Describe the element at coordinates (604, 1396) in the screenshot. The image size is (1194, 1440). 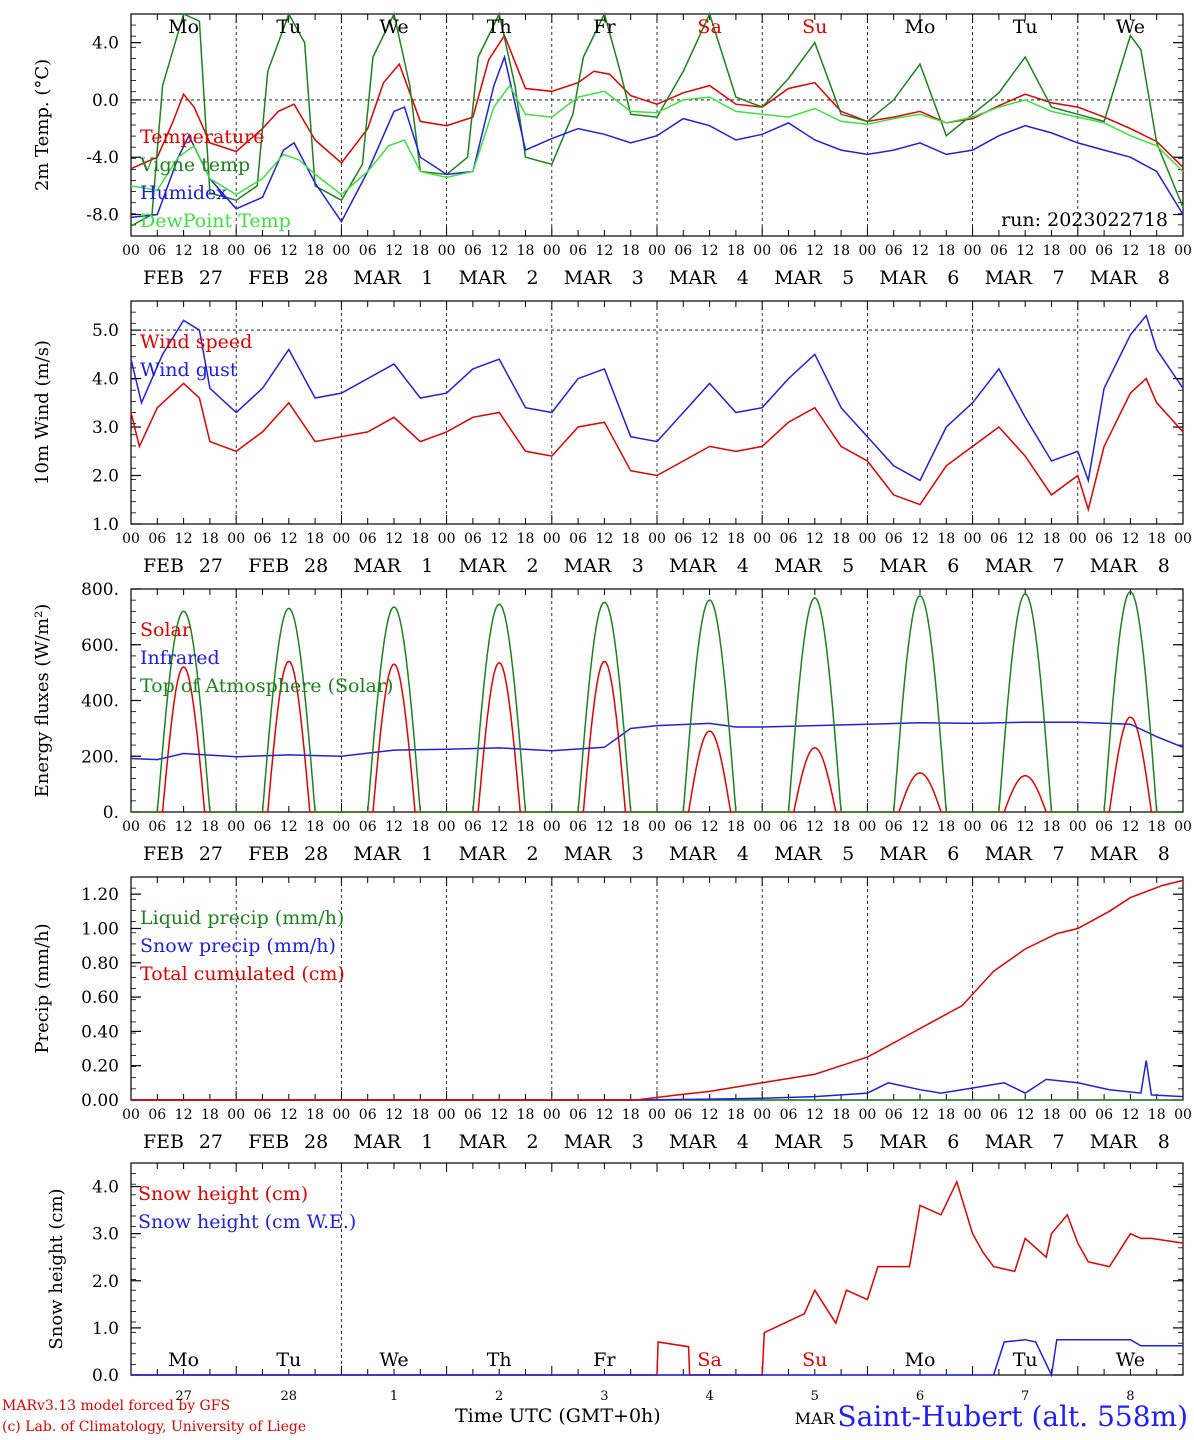
I see `bottom-day-number: 3` at that location.